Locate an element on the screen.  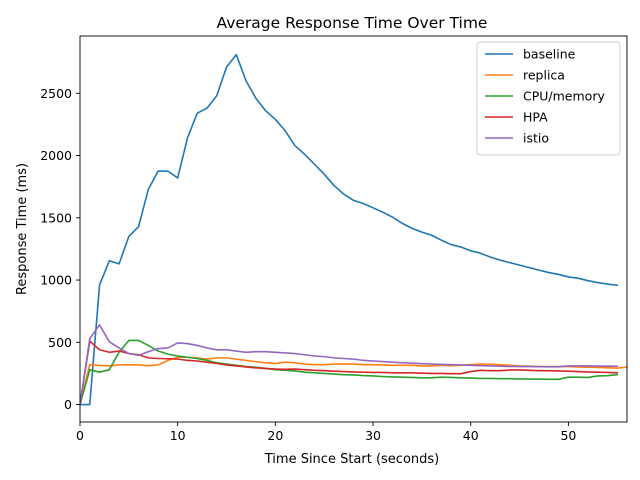
y-axis-label: Response Time (ms) is located at coordinates (22, 229).